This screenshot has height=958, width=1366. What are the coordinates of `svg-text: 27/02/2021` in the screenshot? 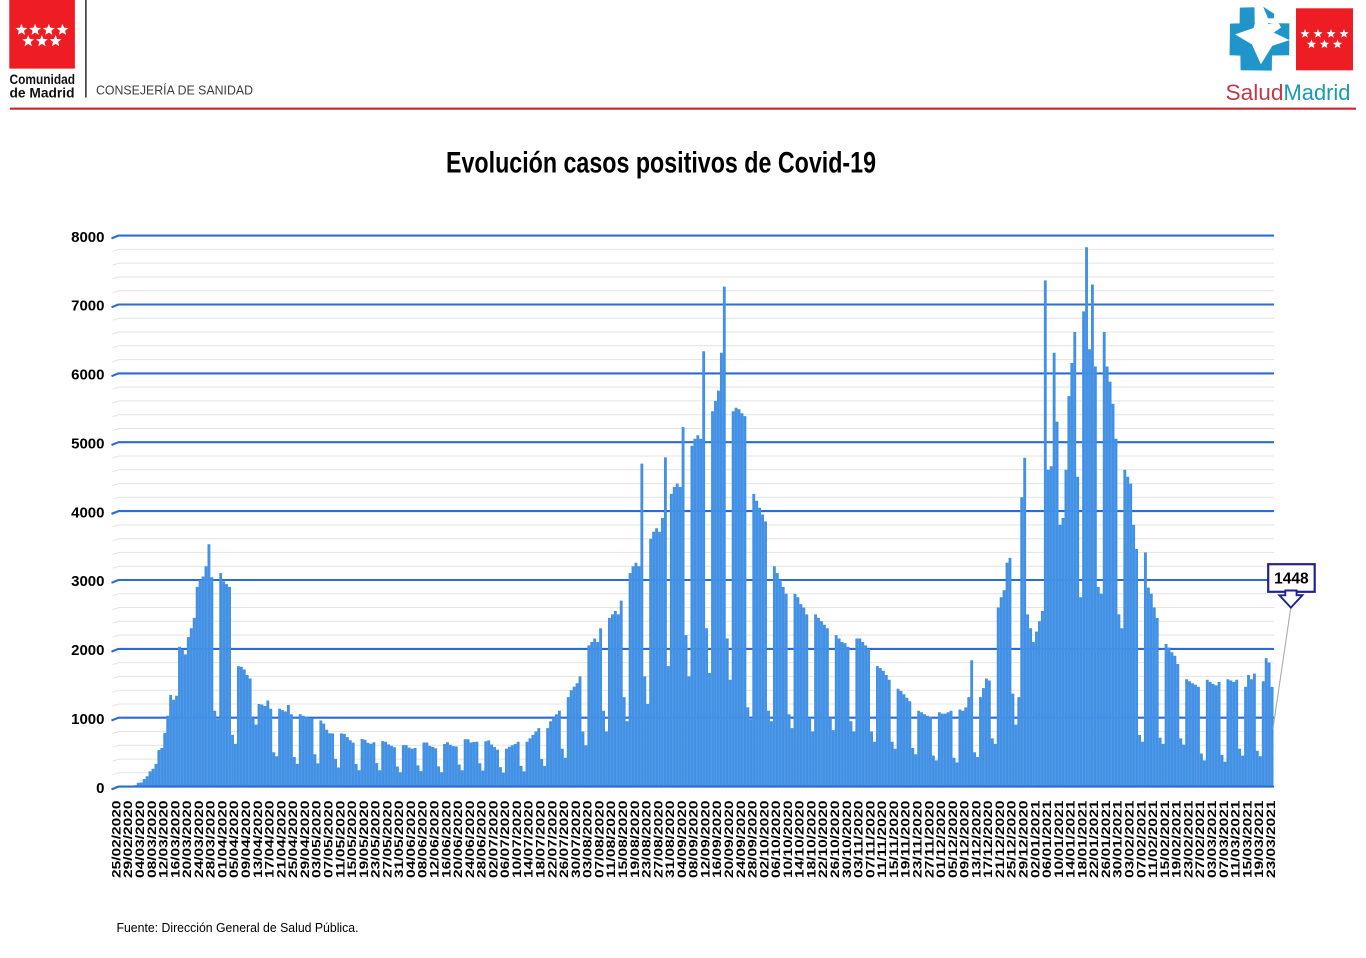 It's located at (1201, 839).